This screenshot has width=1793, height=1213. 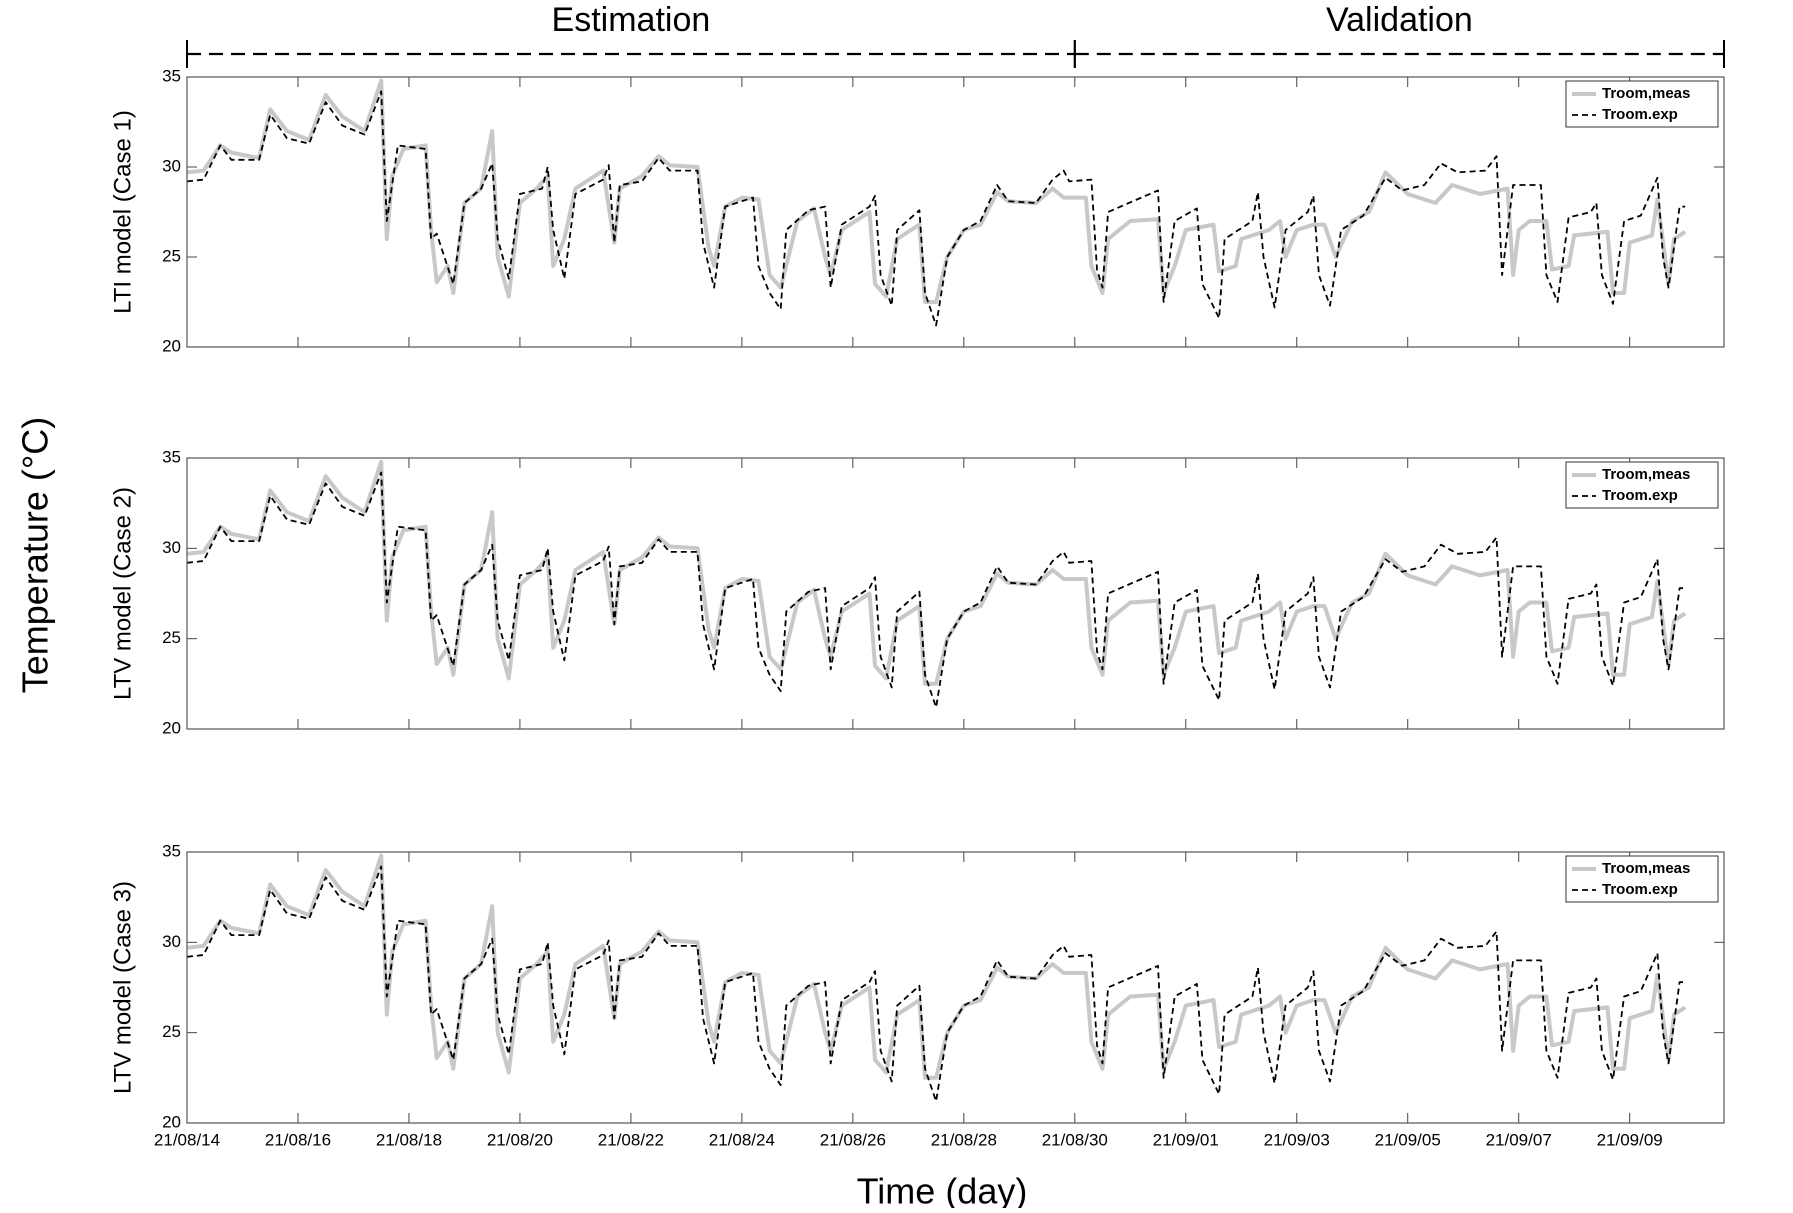 What do you see at coordinates (409, 1139) in the screenshot?
I see `x-tick-label: 21/08/18` at bounding box center [409, 1139].